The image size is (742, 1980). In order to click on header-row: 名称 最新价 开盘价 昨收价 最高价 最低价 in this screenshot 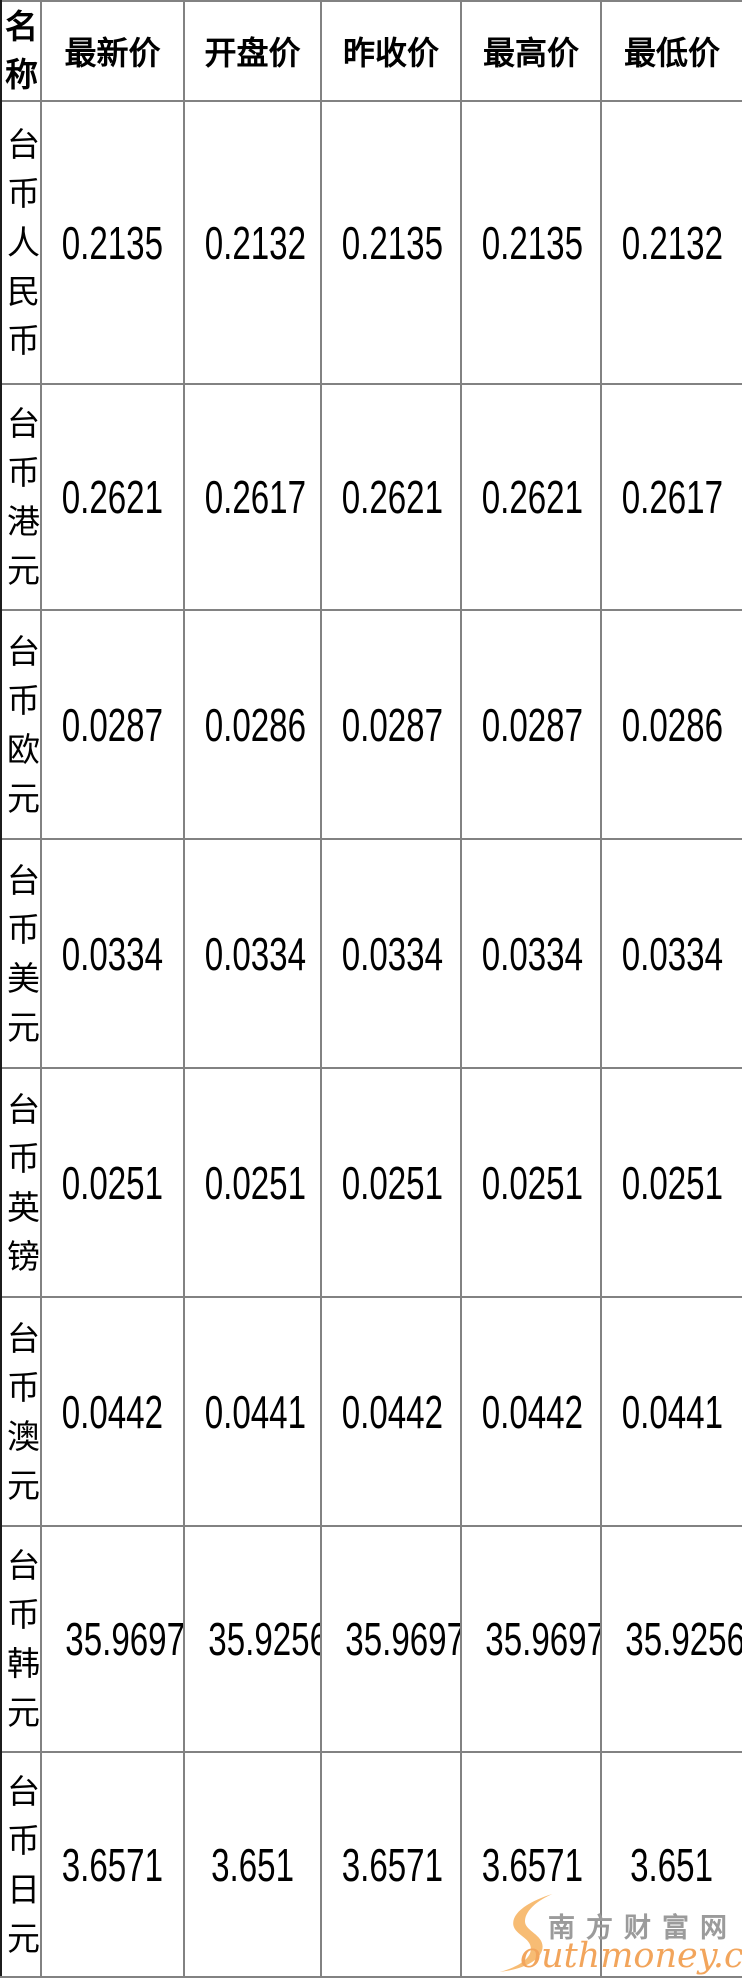, I will do `click(371, 51)`.